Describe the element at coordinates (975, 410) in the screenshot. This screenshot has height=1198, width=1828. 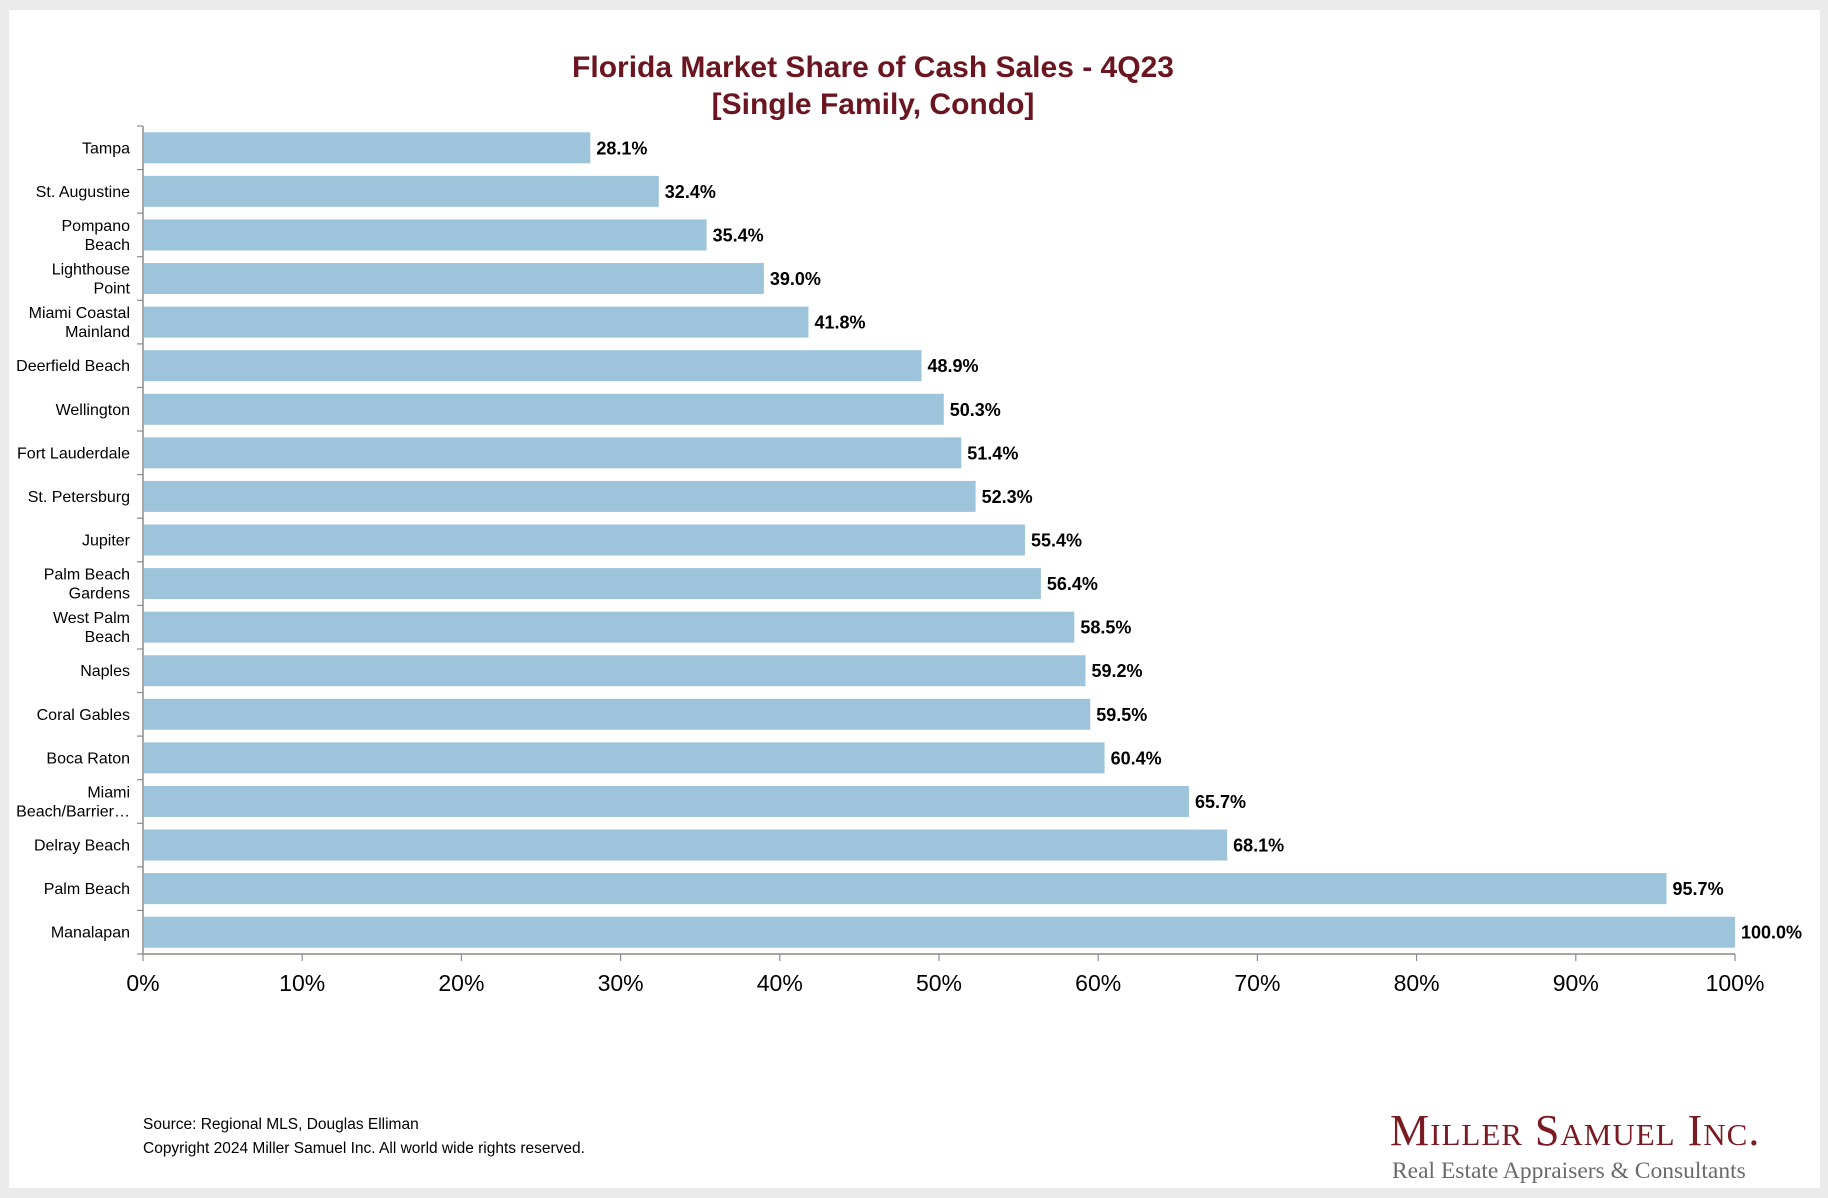
I see `value-label: 50.3%` at that location.